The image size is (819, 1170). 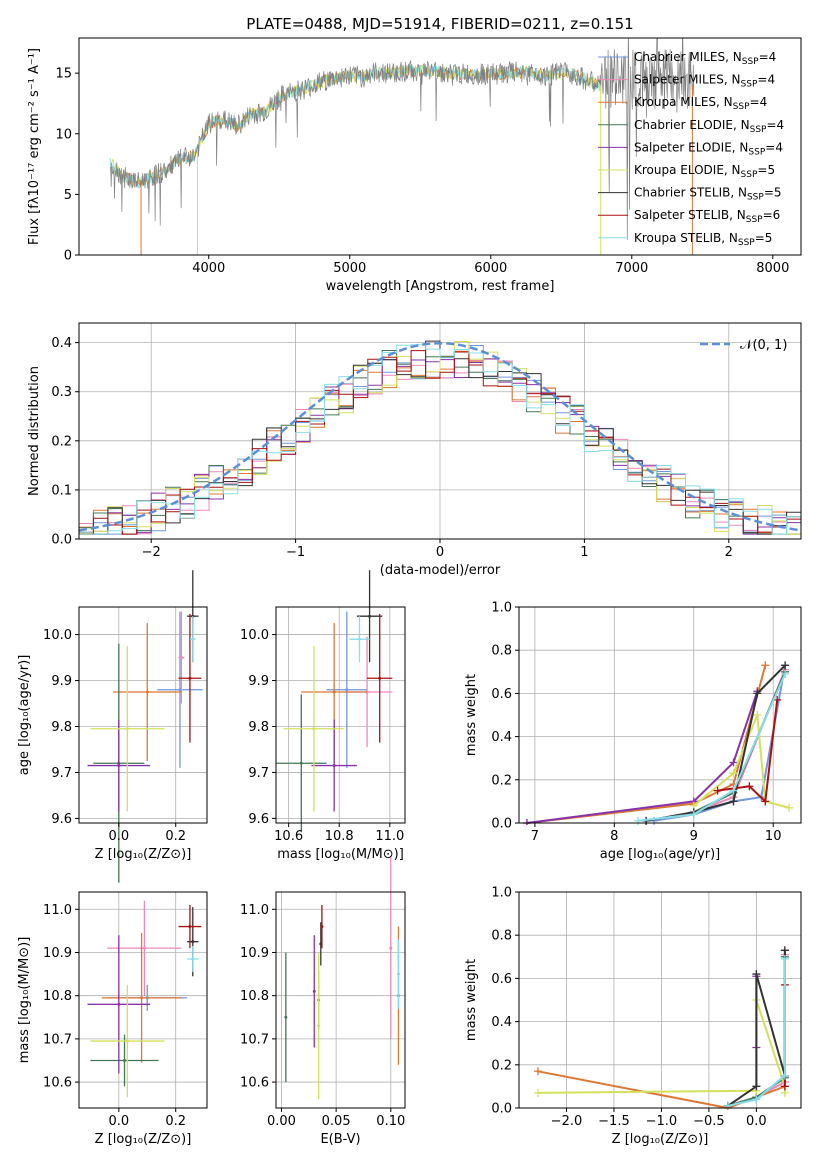 What do you see at coordinates (642, 757) in the screenshot?
I see `weight-vs-age-series-line` at bounding box center [642, 757].